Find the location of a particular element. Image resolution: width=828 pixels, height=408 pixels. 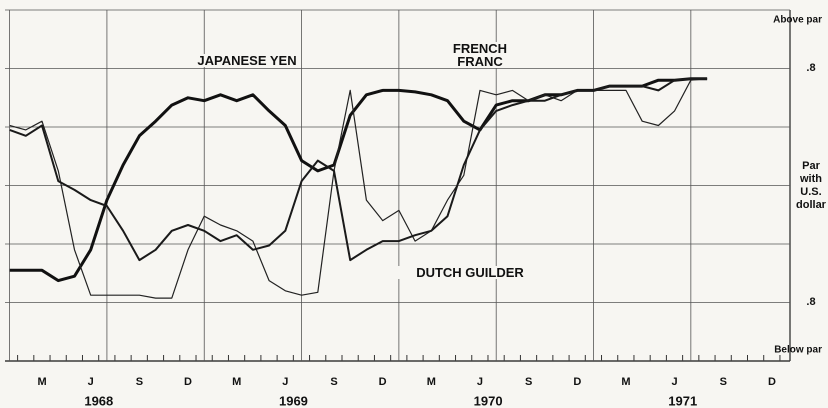

series-label: FRENCH FRANC is located at coordinates (480, 55).